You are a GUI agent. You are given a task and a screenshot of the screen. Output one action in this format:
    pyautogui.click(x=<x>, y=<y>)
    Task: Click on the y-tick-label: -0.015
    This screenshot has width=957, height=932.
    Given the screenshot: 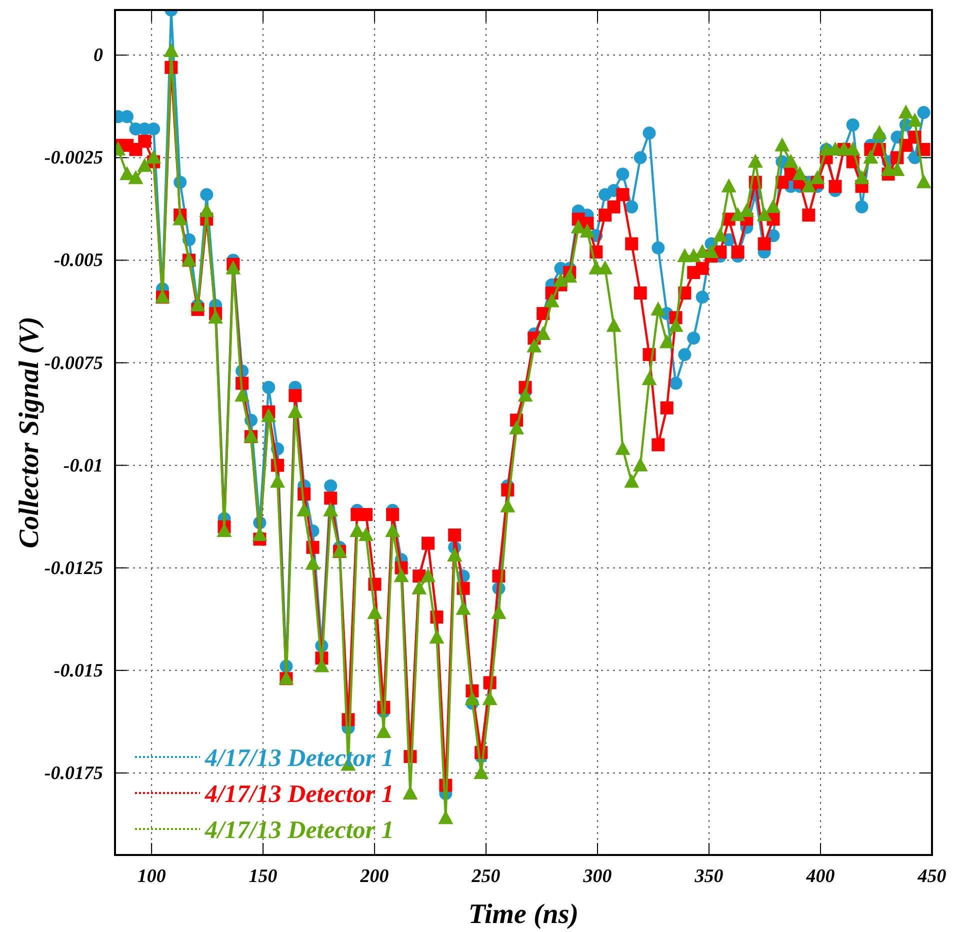 What is the action you would take?
    pyautogui.click(x=79, y=671)
    